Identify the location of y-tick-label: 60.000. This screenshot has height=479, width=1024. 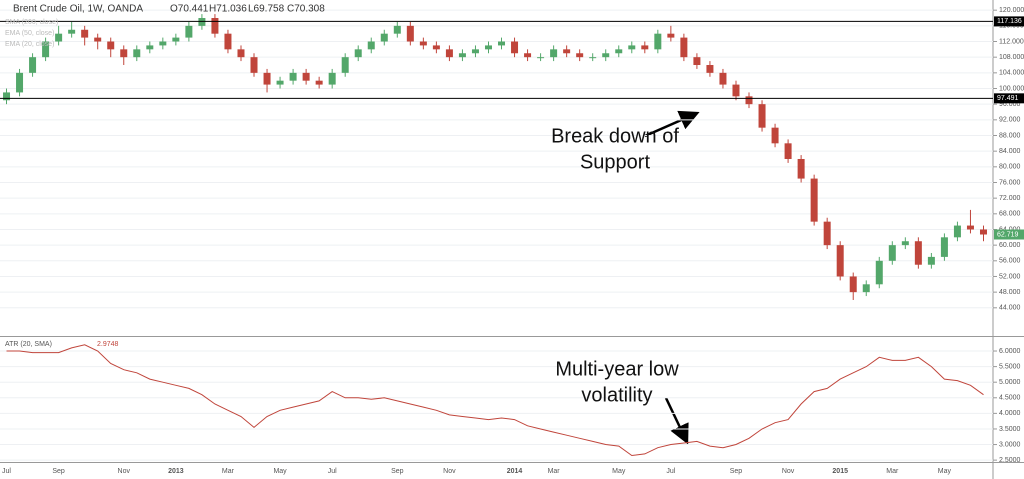
(1010, 245).